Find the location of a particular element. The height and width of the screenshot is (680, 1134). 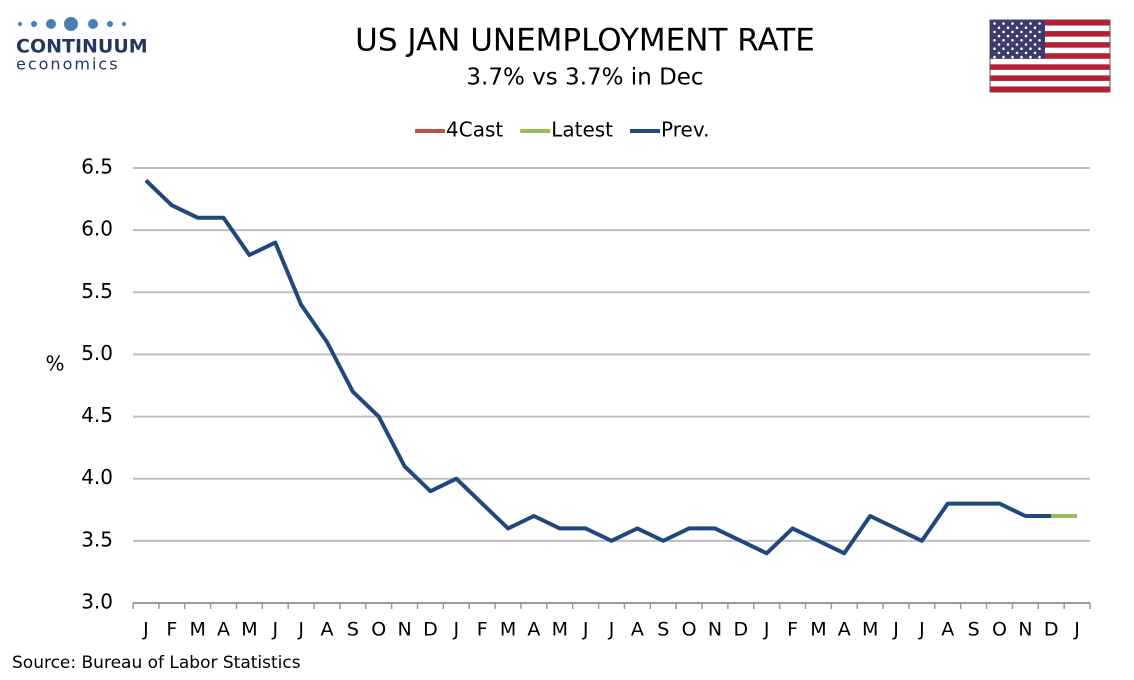

y-tick-label: 6.0 is located at coordinates (97, 229).